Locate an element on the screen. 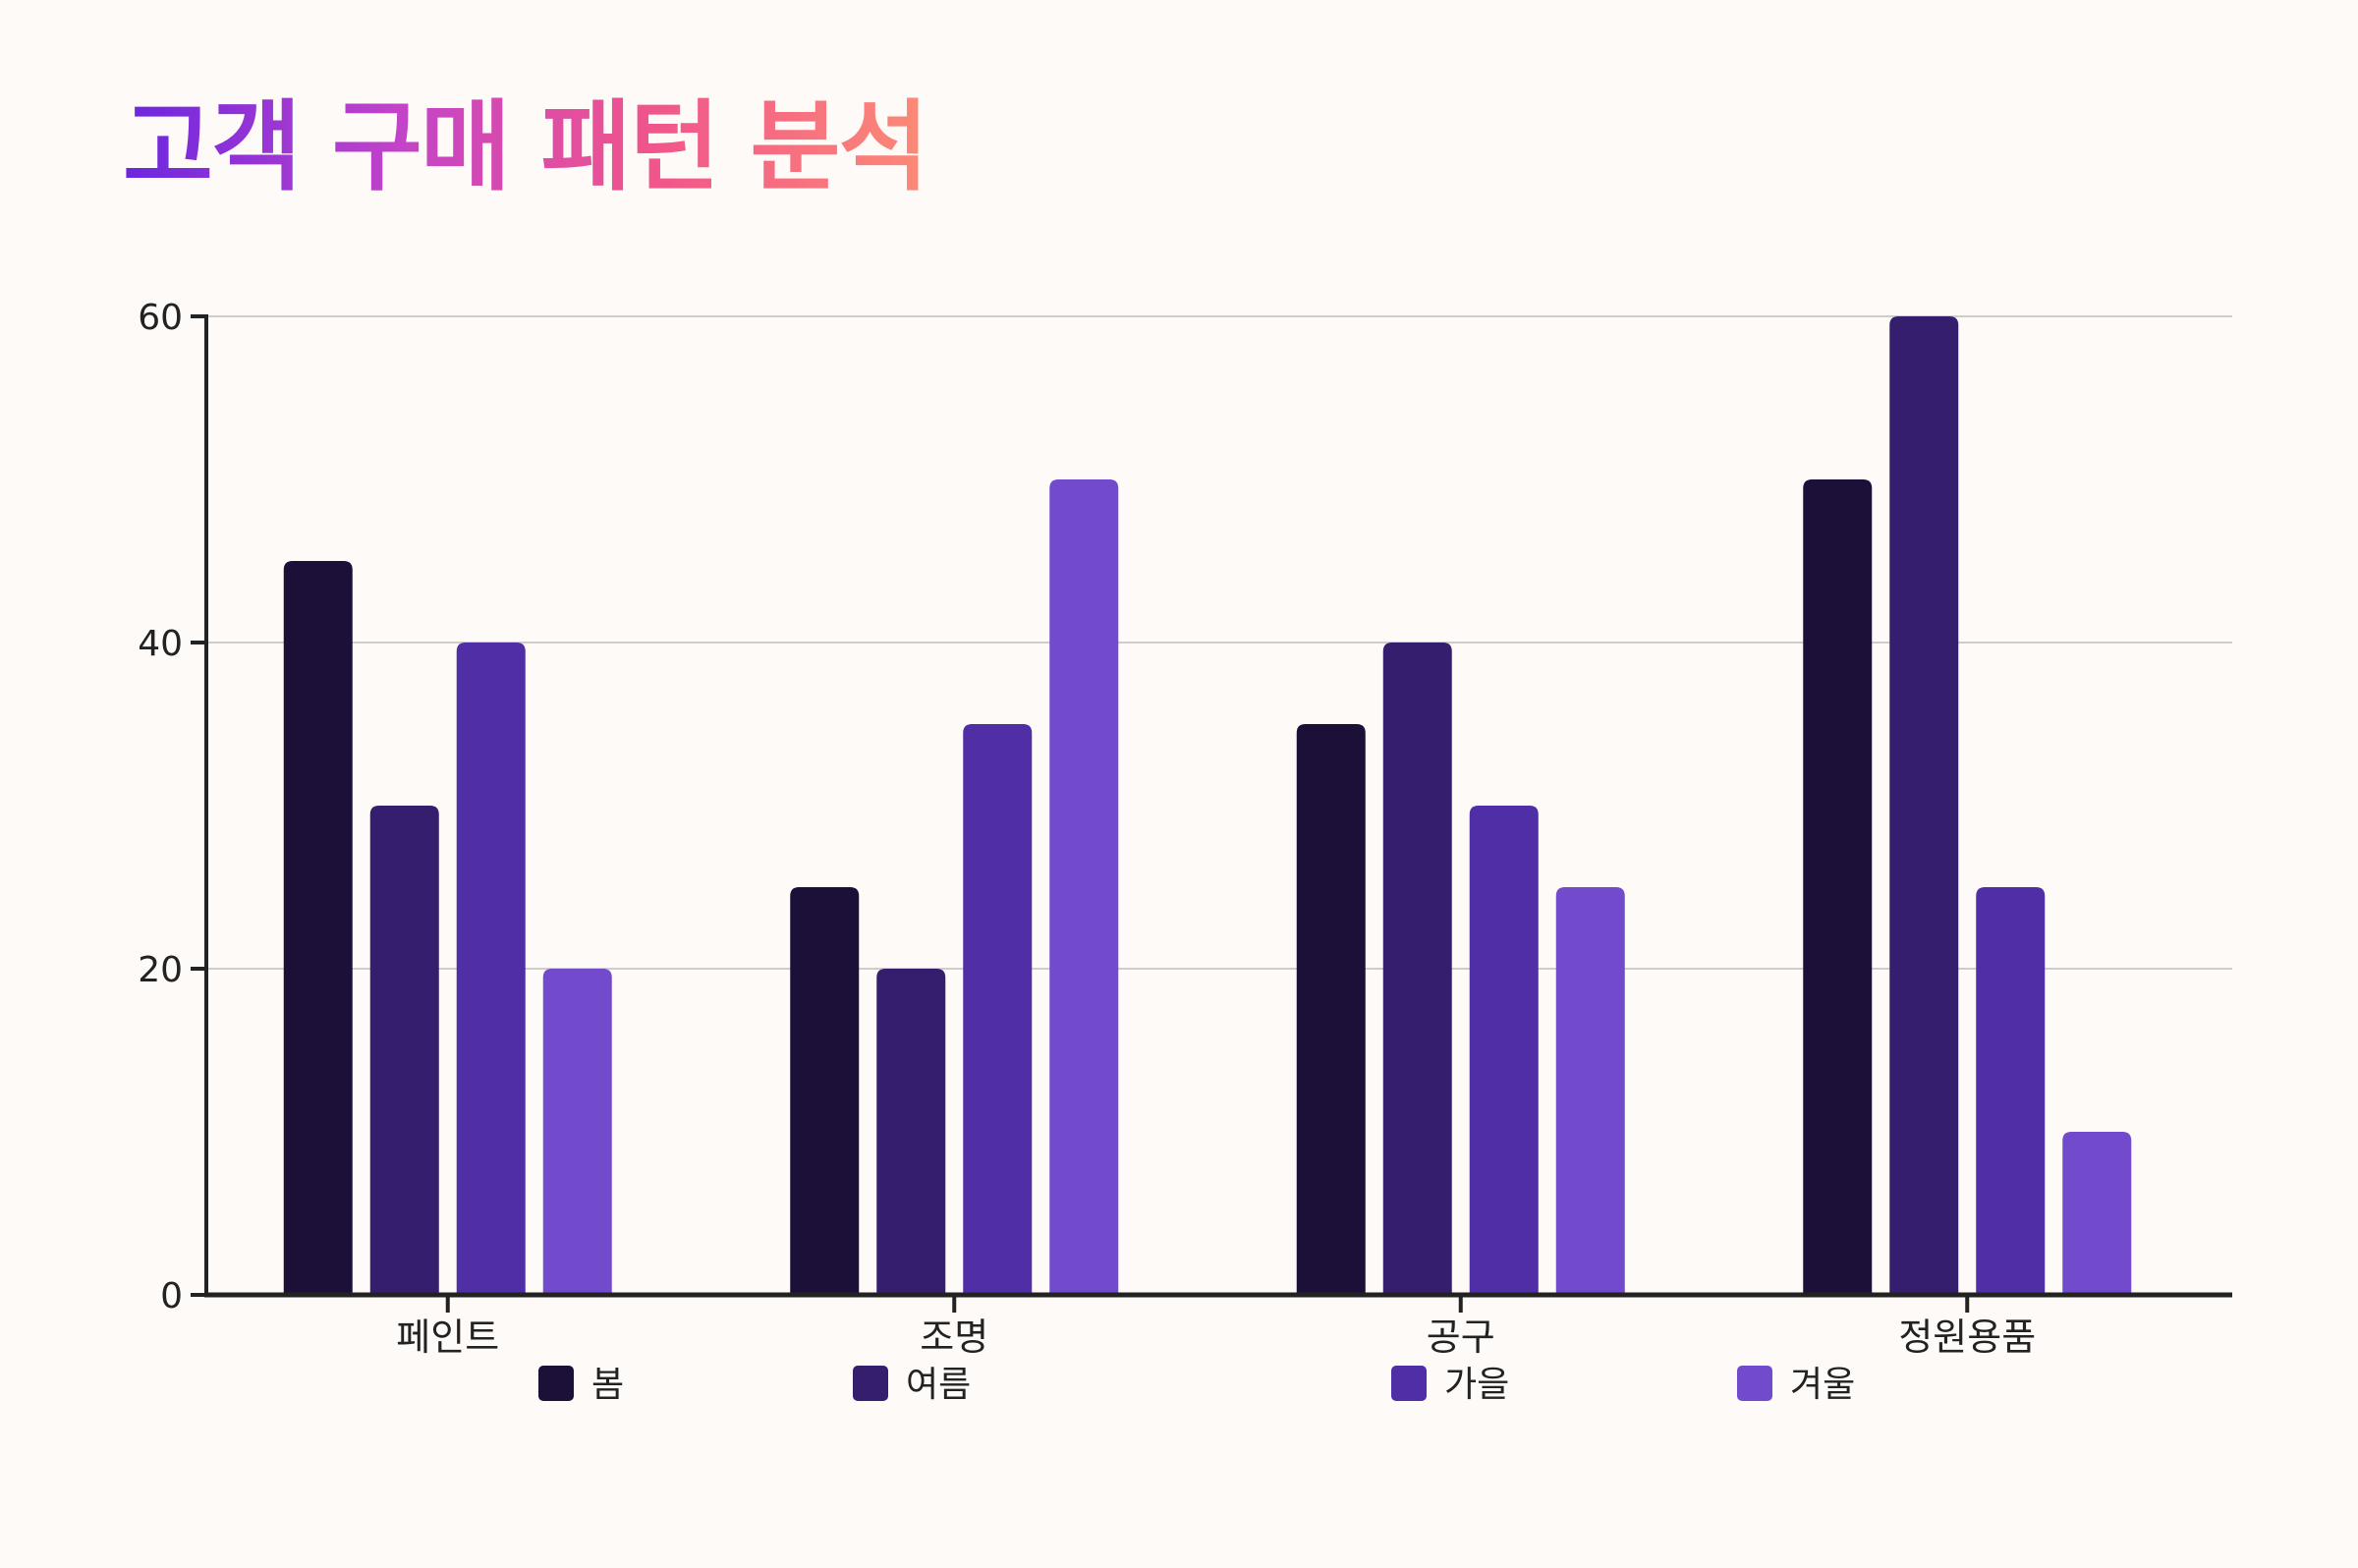 Image resolution: width=2358 pixels, height=1568 pixels. legend-label-0: 봄 is located at coordinates (607, 1385).